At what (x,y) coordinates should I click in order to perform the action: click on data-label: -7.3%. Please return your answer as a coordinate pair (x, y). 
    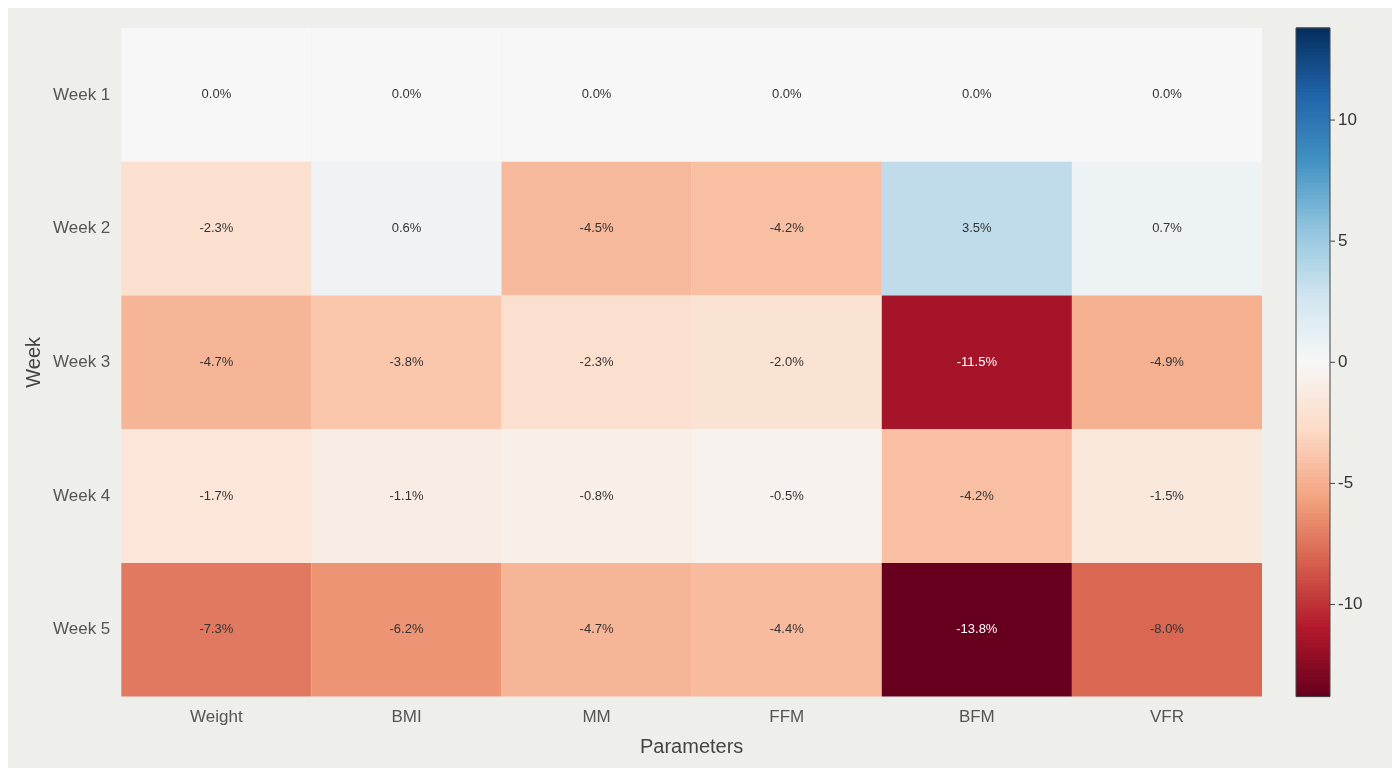
    Looking at the image, I should click on (216, 629).